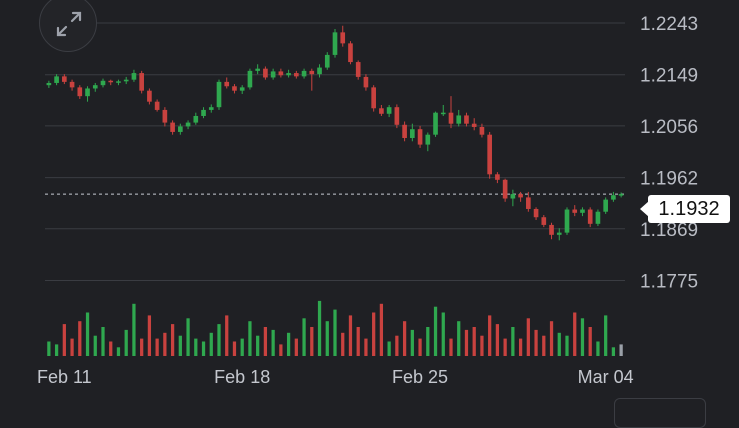 This screenshot has width=739, height=428. Describe the element at coordinates (669, 24) in the screenshot. I see `y-tick-label: 1.2243` at that location.